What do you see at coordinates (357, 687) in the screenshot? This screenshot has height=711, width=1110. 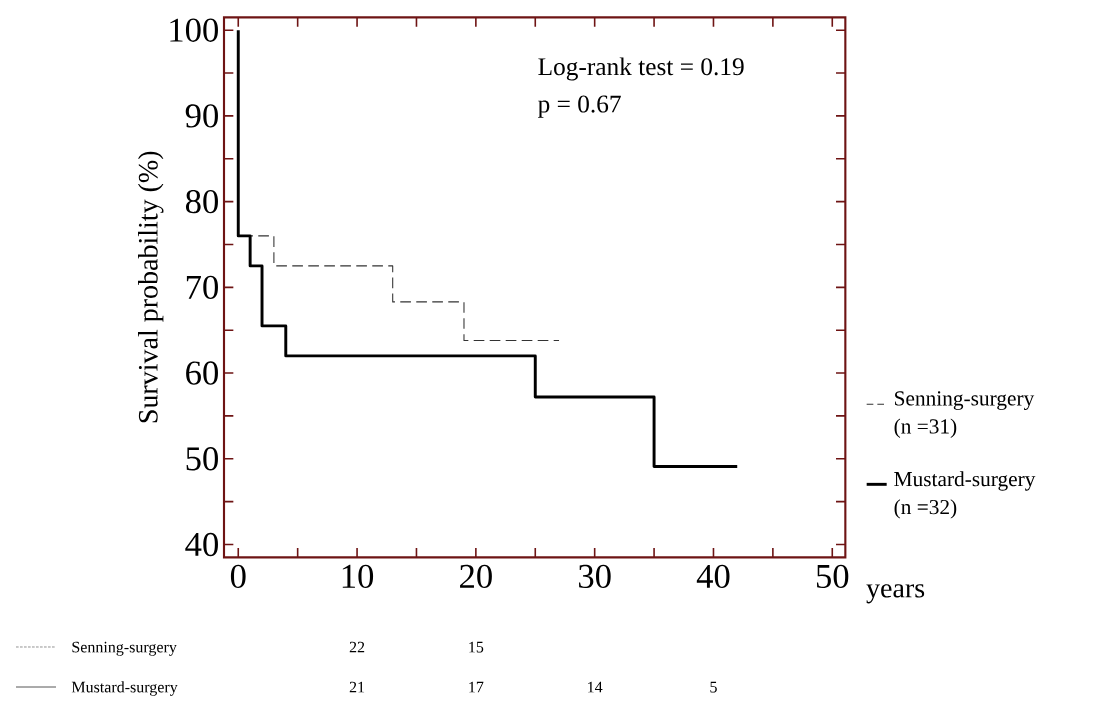 I see `text: 21` at bounding box center [357, 687].